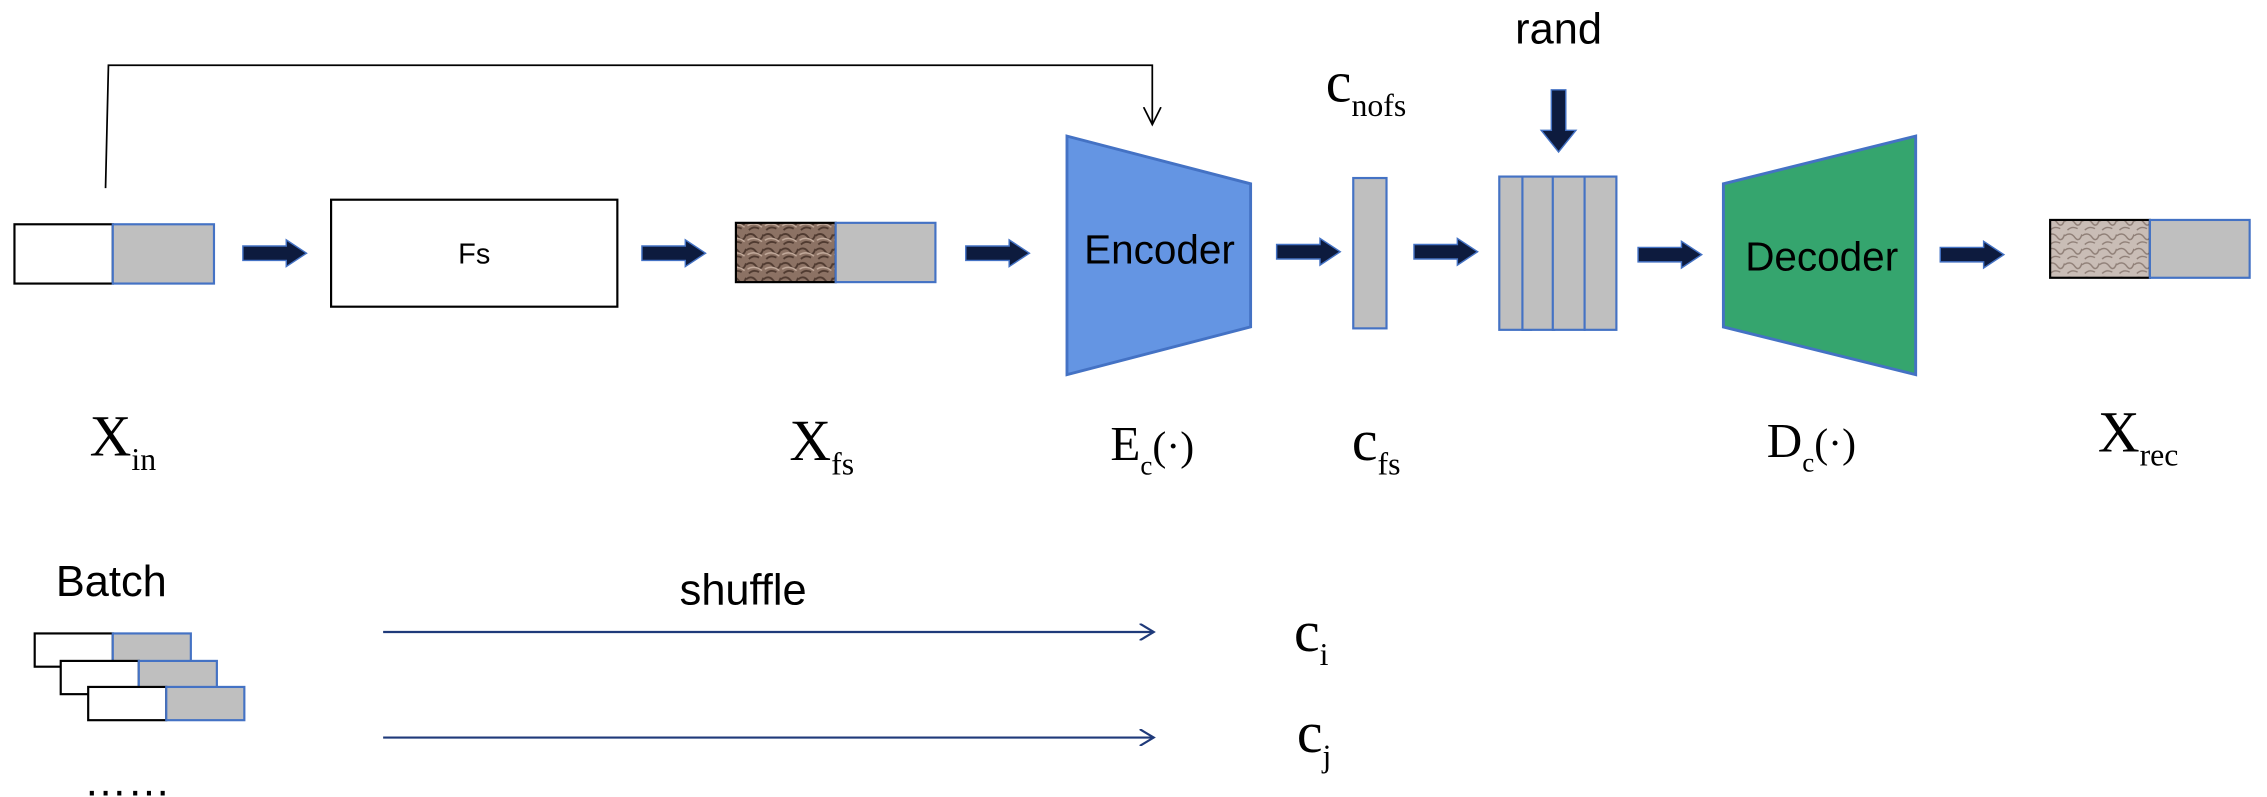 The image size is (2267, 797). What do you see at coordinates (743, 591) in the screenshot?
I see `shuffle-label: shuffle` at bounding box center [743, 591].